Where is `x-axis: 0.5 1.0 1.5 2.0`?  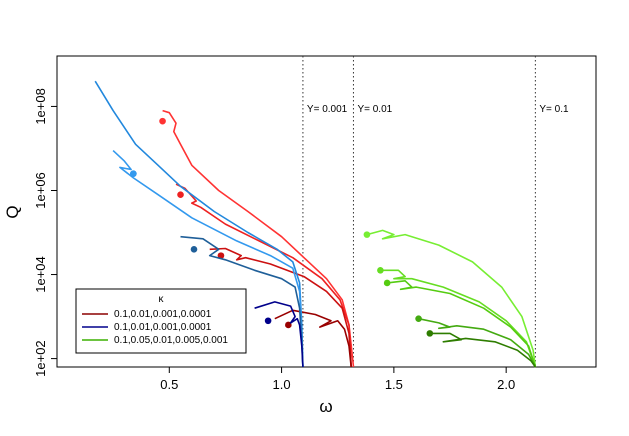 x-axis: 0.5 1.0 1.5 2.0 is located at coordinates (337, 379).